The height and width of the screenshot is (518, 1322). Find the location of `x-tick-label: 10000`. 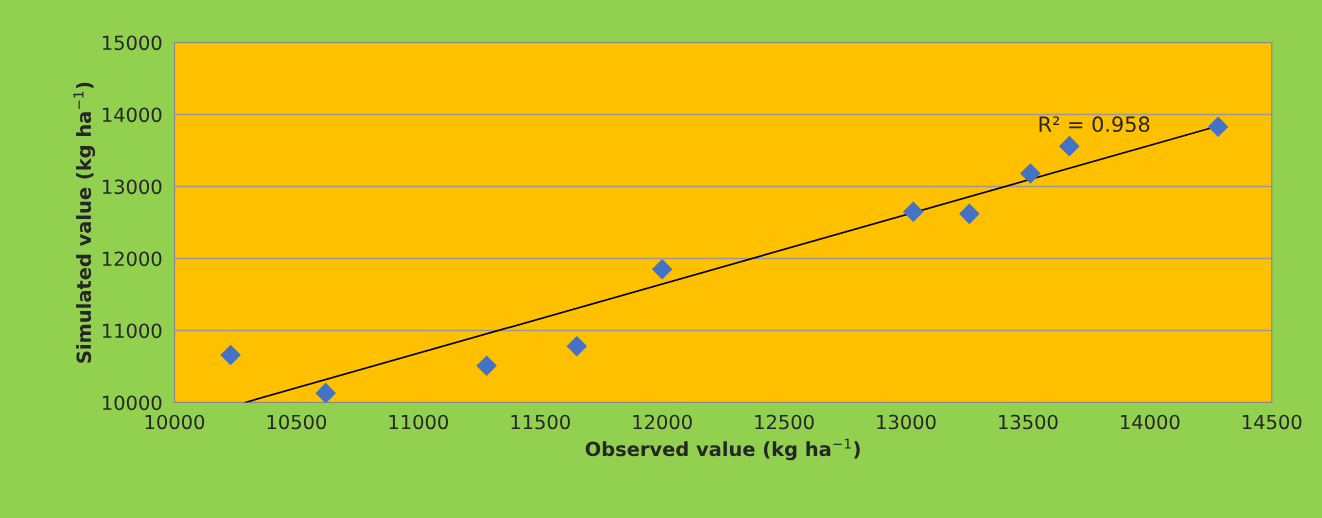

x-tick-label: 10000 is located at coordinates (175, 422).